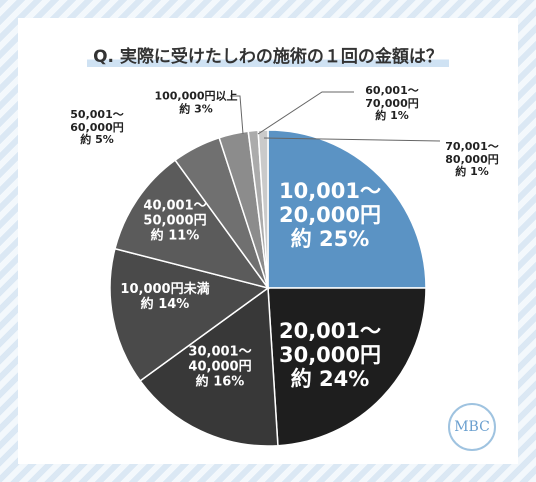 The width and height of the screenshot is (536, 482). I want to click on slice-label: 60,001～ 70,000円約 1%, so click(392, 103).